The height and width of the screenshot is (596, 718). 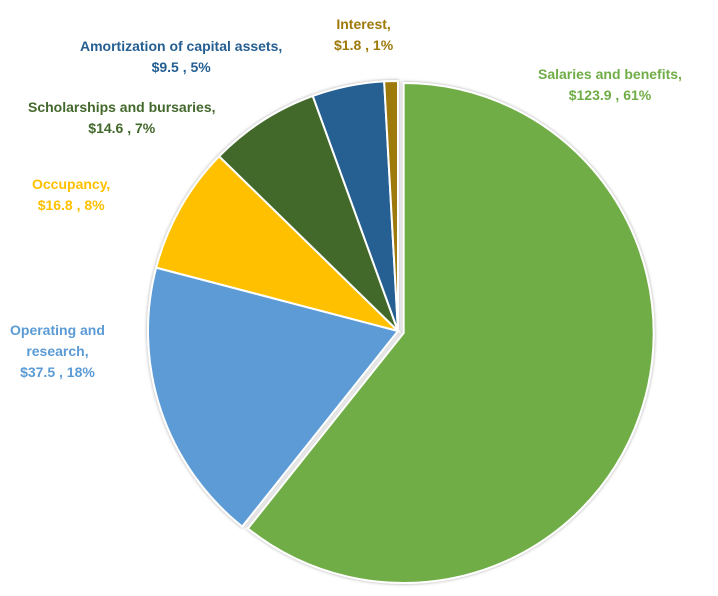 I want to click on label-occupancy-value: $16.8 , 8%, so click(x=71, y=205).